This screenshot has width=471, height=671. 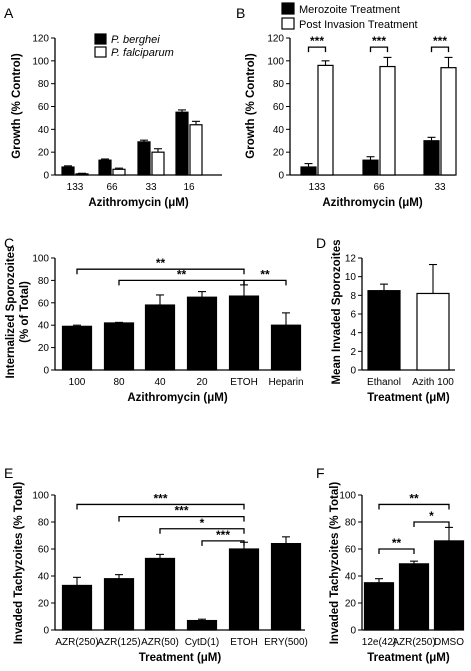 What do you see at coordinates (320, 473) in the screenshot?
I see `panel-label: F` at bounding box center [320, 473].